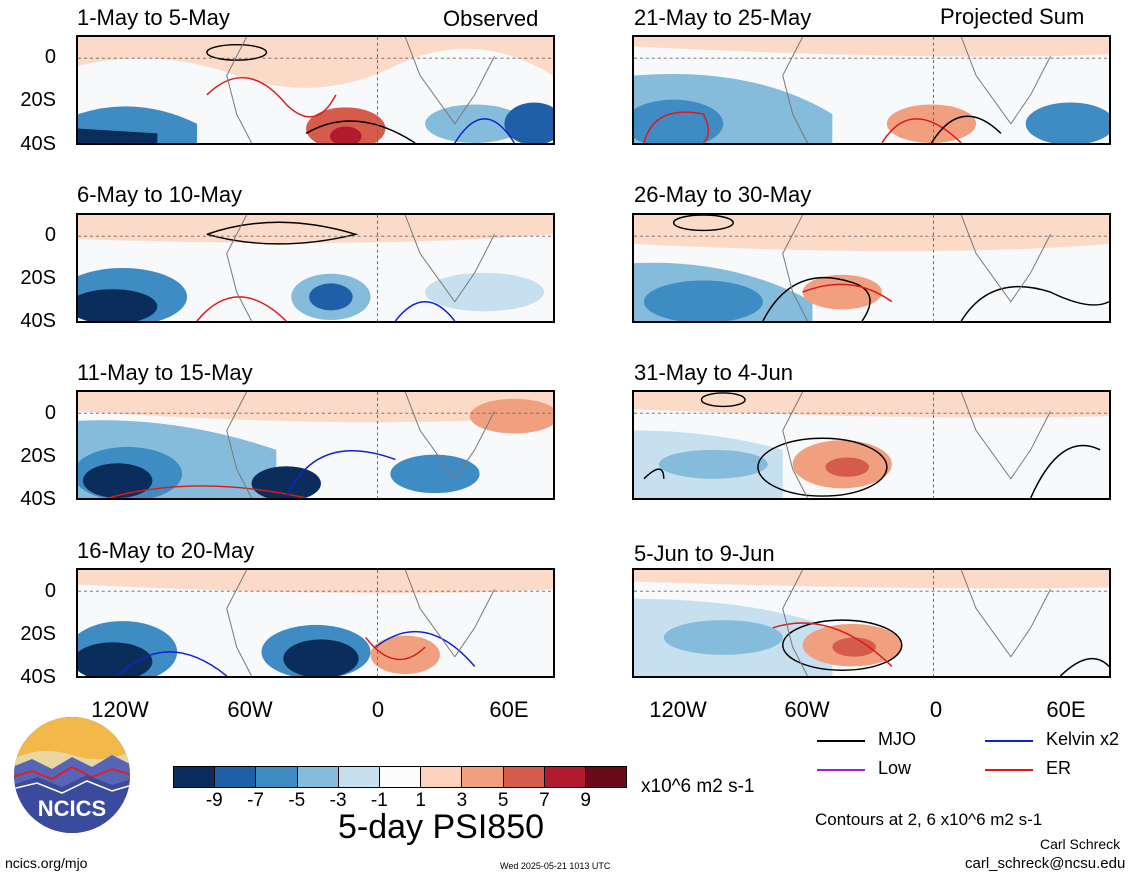  What do you see at coordinates (46, 863) in the screenshot?
I see `site-link: ncics.org/mjo` at bounding box center [46, 863].